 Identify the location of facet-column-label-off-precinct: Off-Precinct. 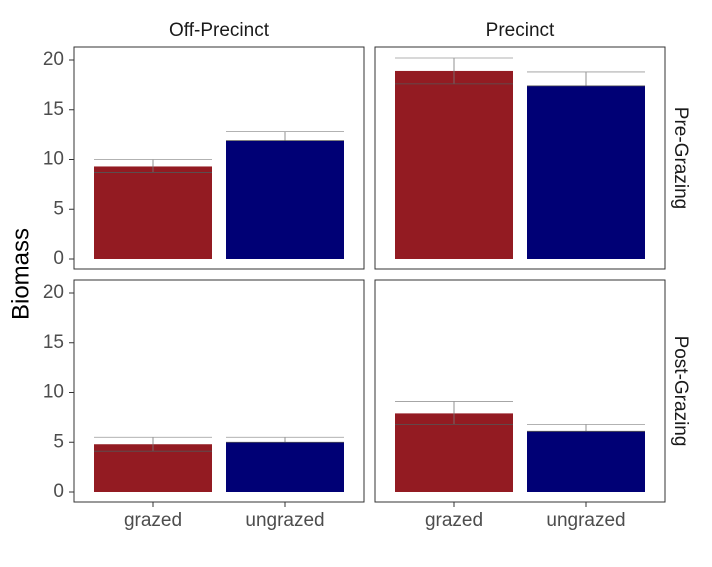
(219, 30).